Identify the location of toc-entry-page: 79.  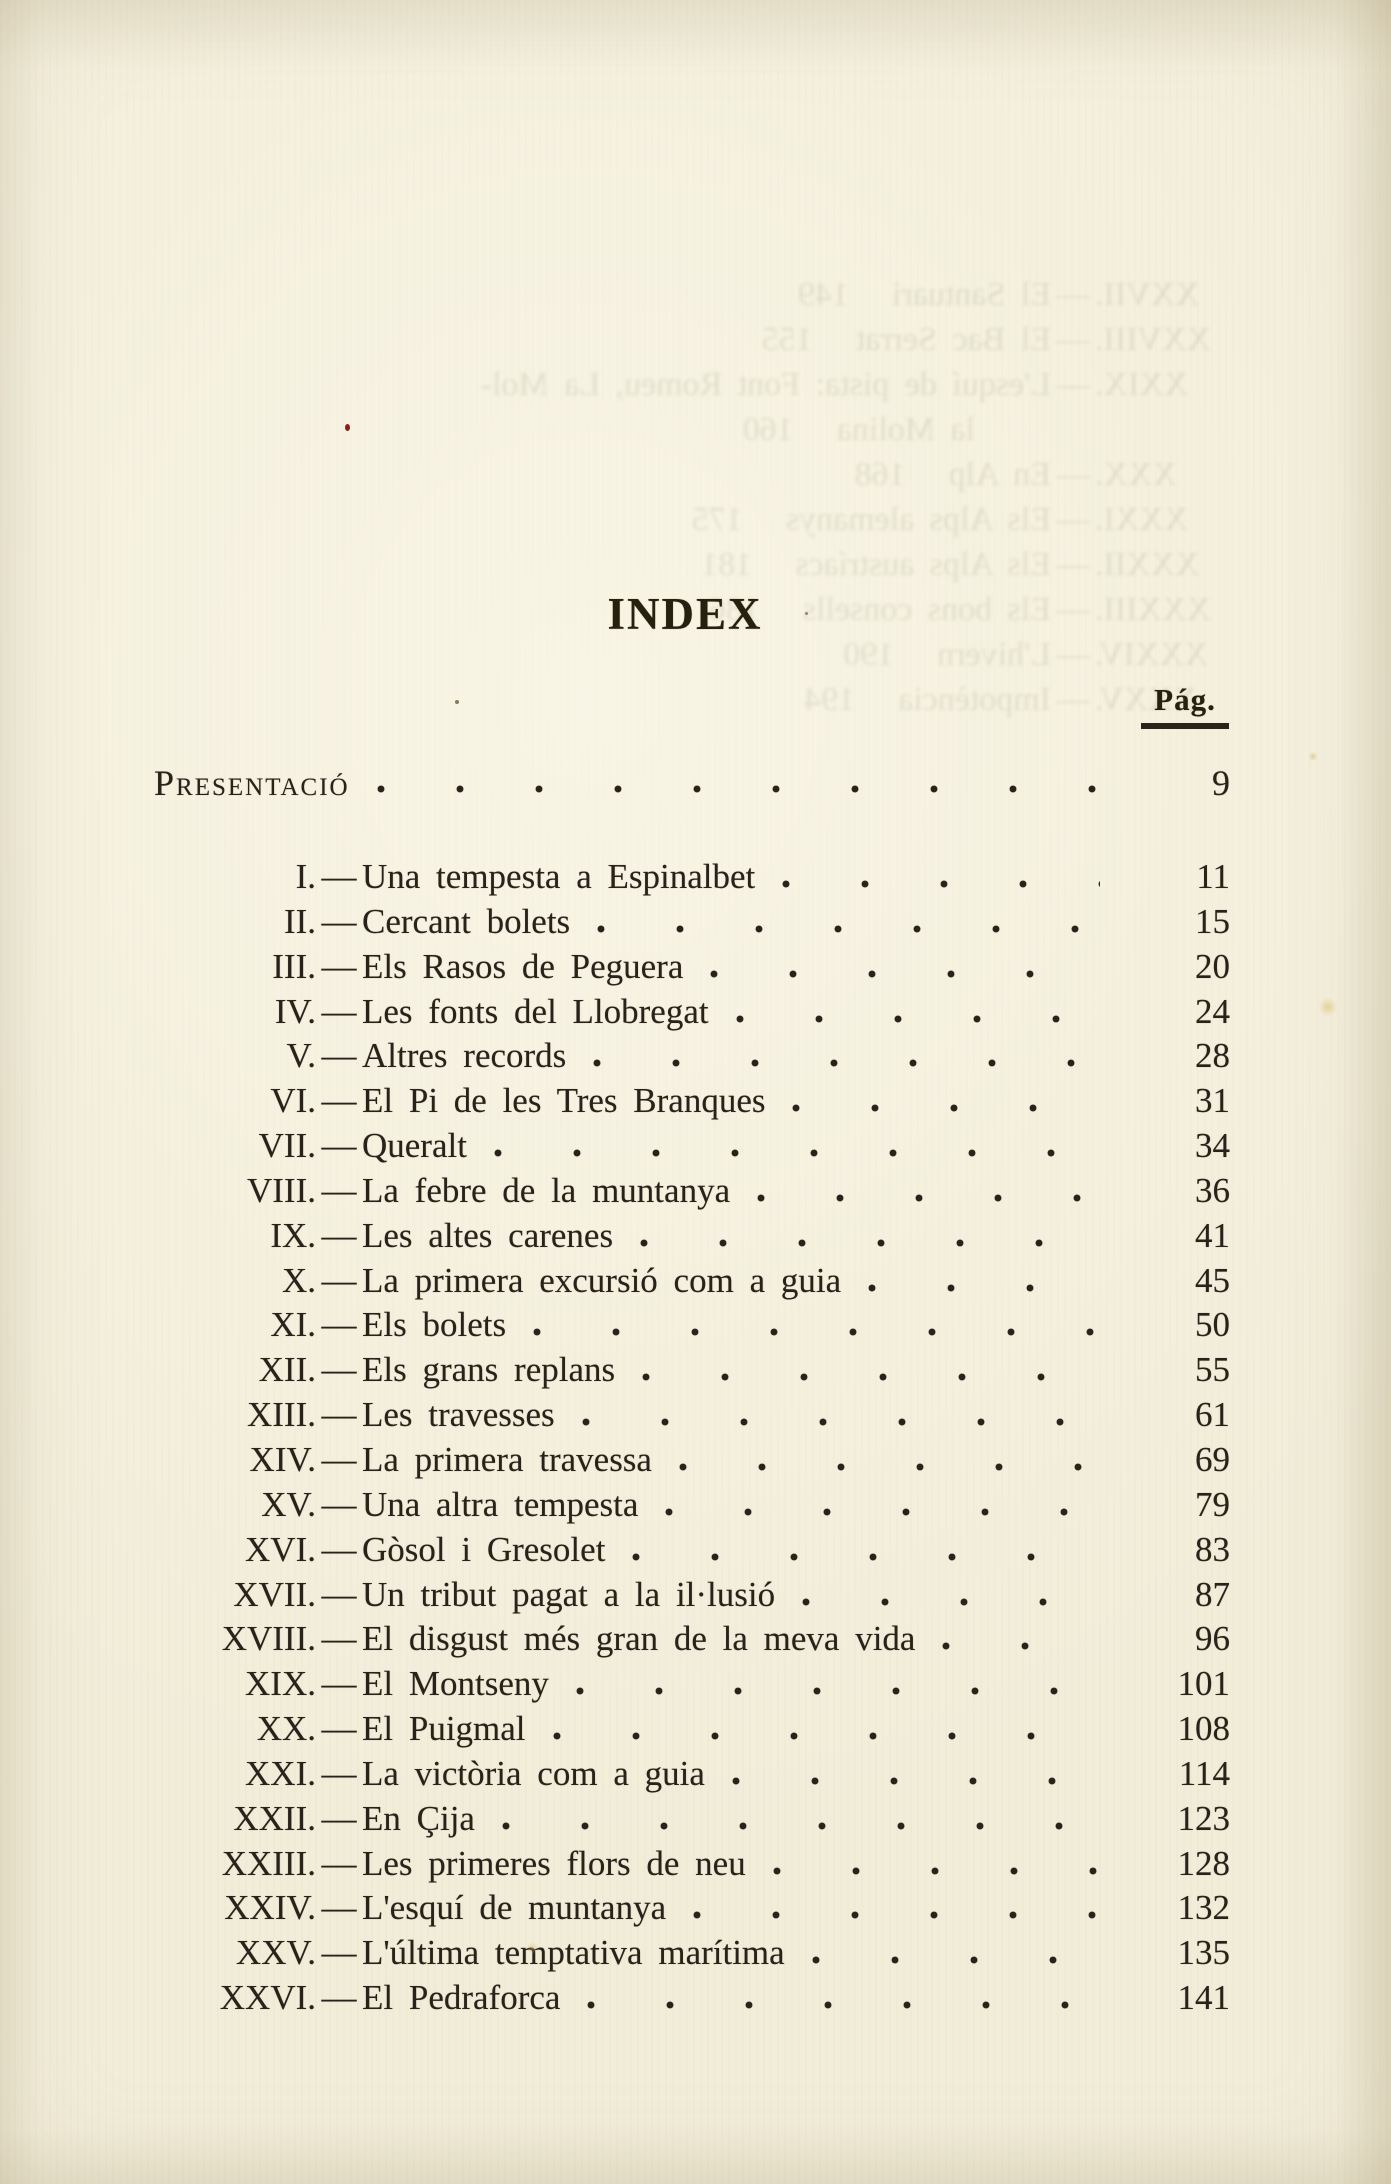
(1212, 1504).